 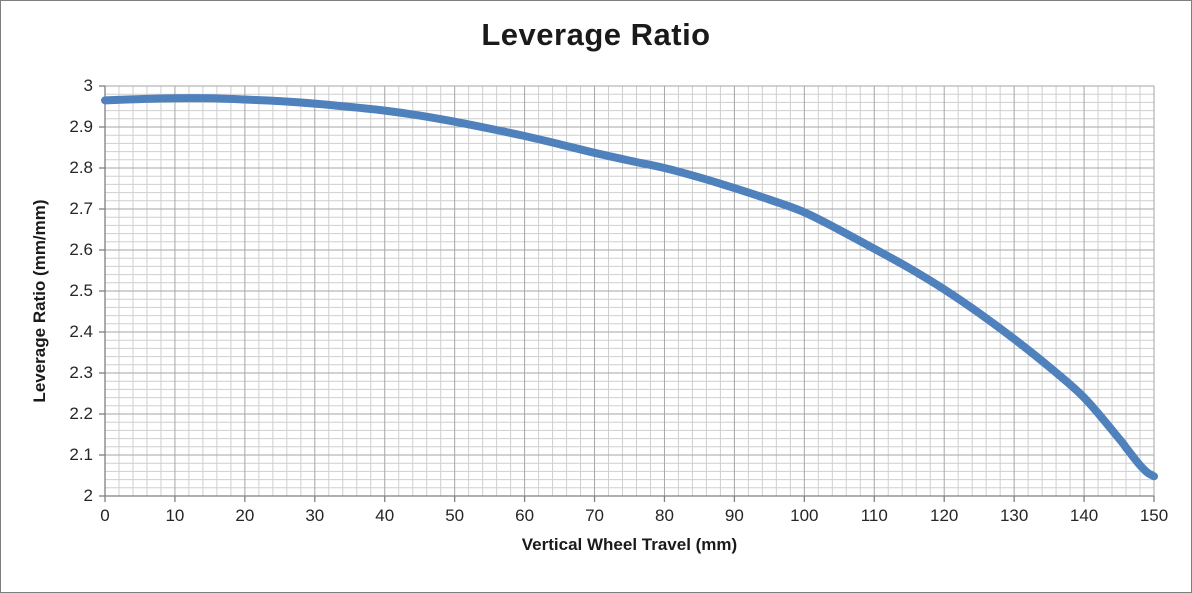 I want to click on x-tick-label: 110, so click(x=874, y=515).